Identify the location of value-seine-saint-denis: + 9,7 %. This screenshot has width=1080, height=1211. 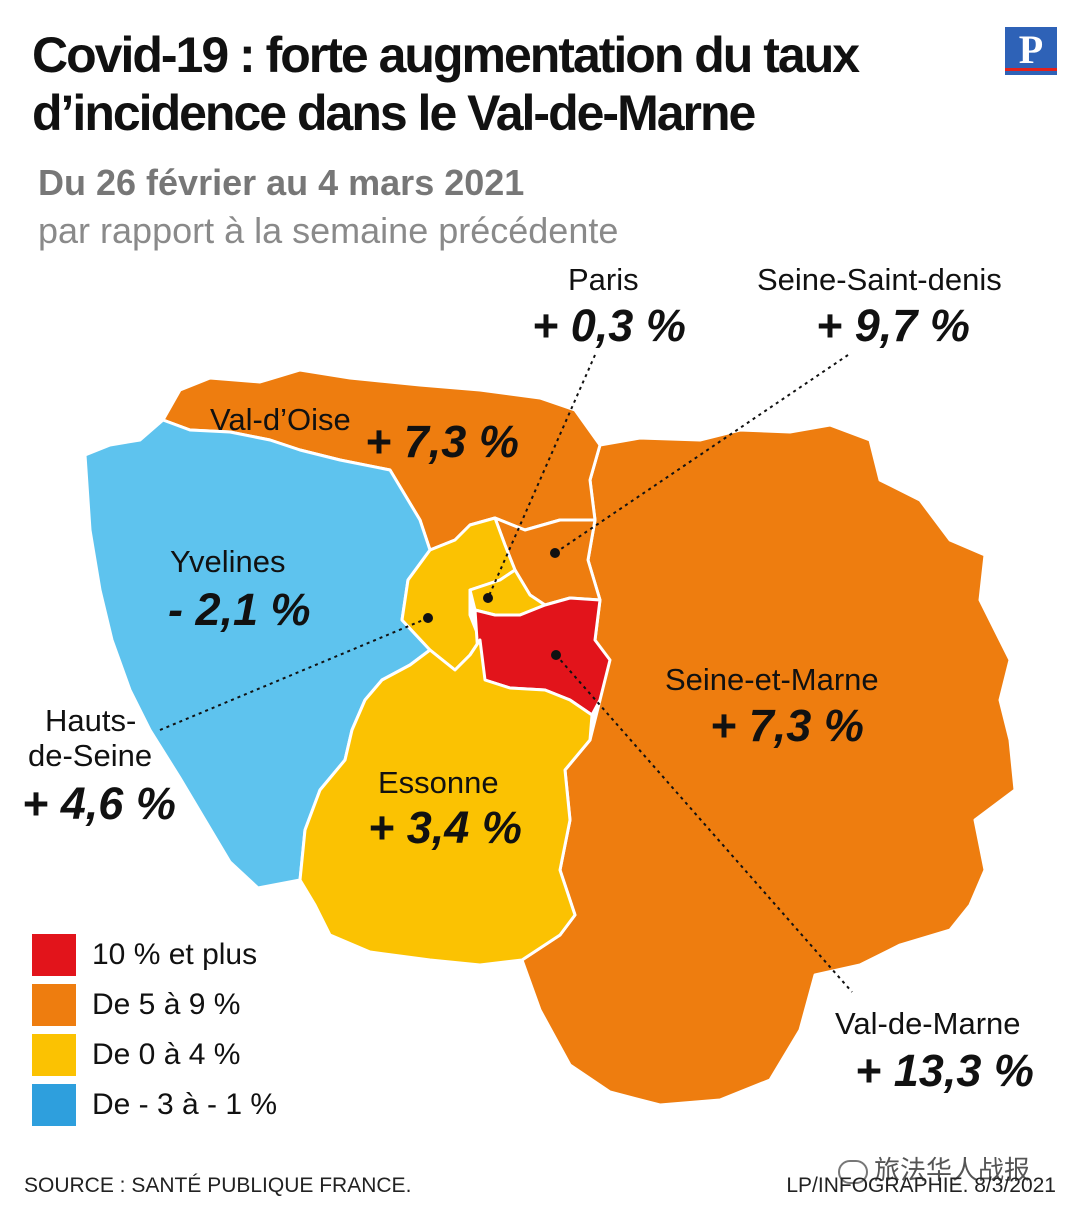
(893, 325).